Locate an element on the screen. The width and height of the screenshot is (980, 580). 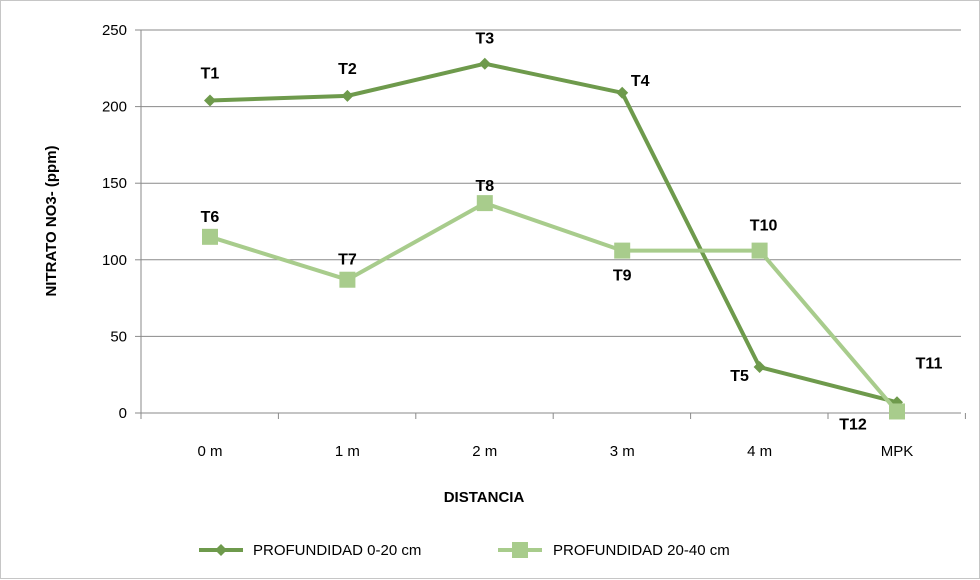
point-label: T1 is located at coordinates (210, 73).